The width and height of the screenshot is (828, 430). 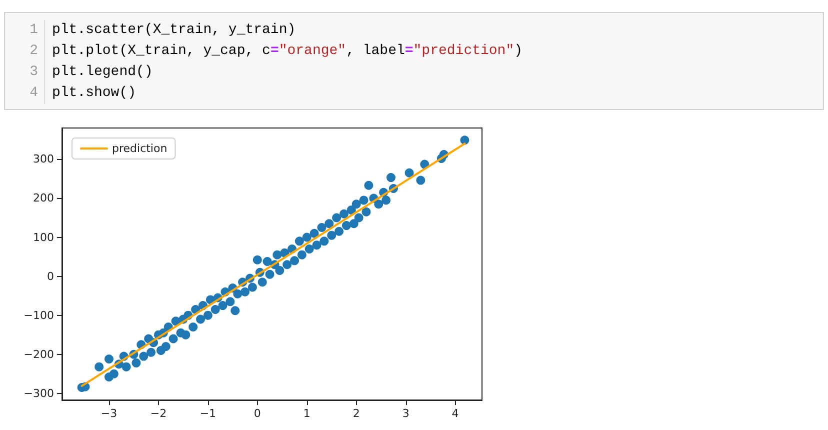 I want to click on y-tick-label: 0, so click(x=50, y=276).